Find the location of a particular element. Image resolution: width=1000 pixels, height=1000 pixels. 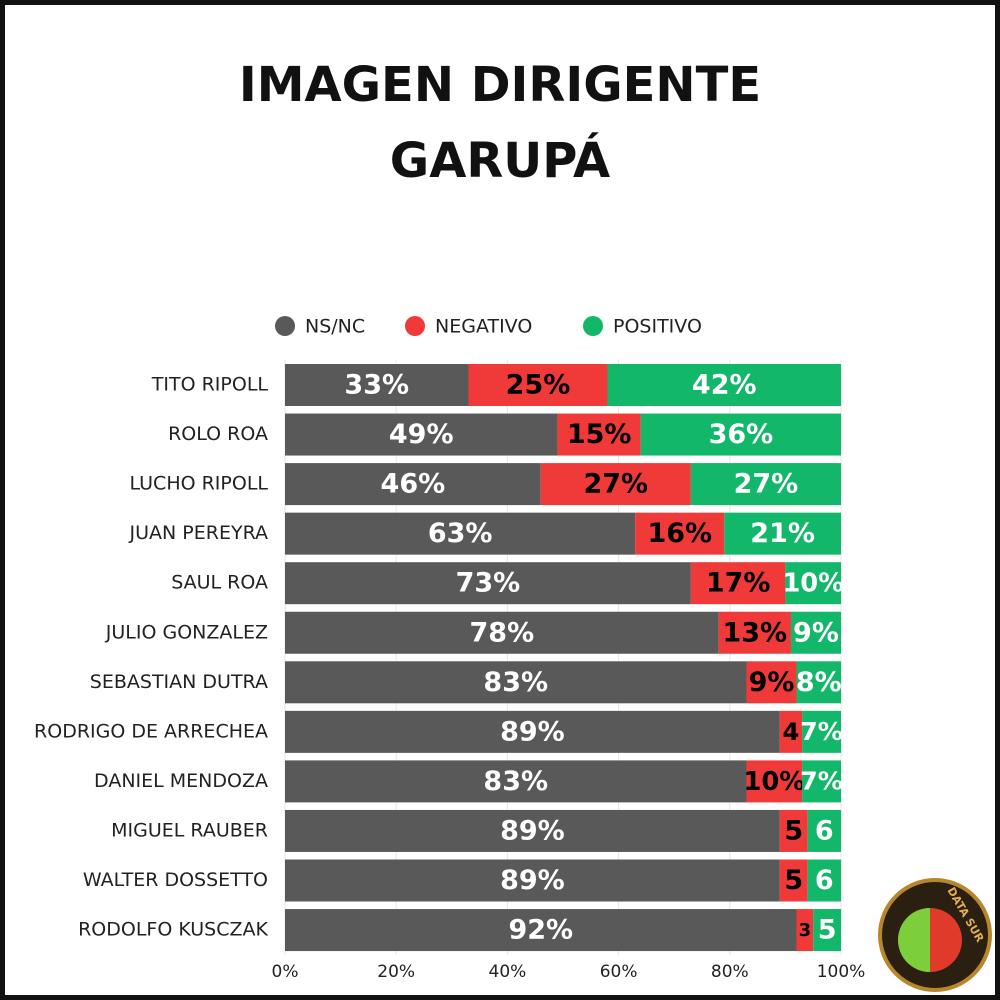

value-label: 36% is located at coordinates (741, 434).